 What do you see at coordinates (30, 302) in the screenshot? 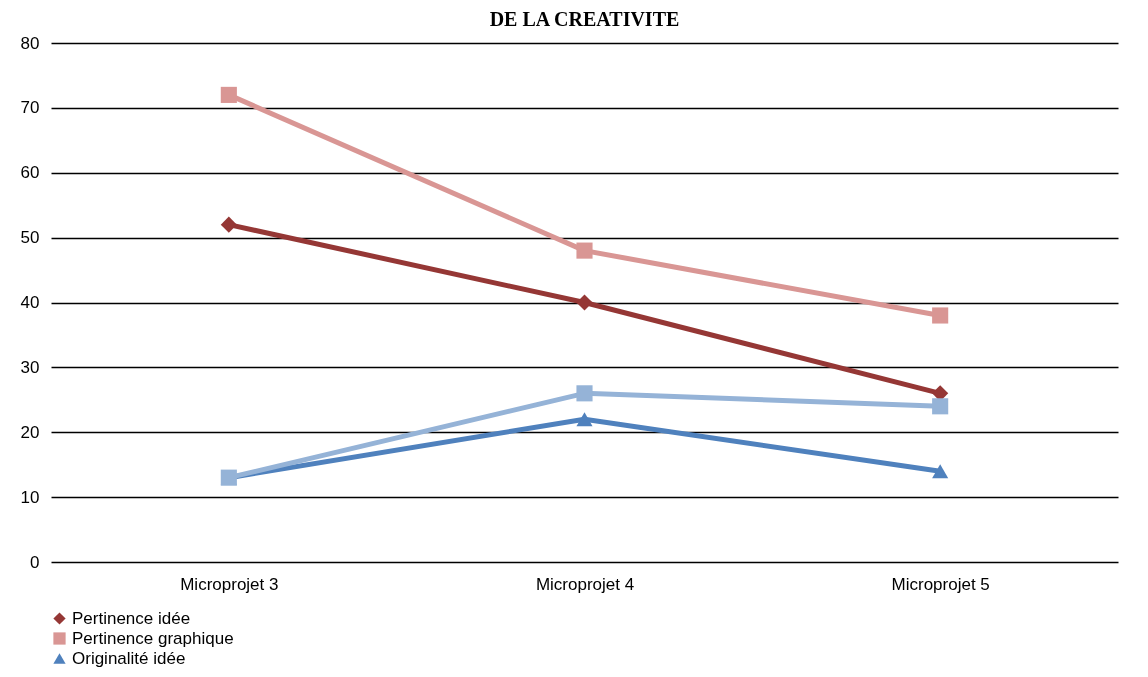
I see `y-tick-label: 40` at bounding box center [30, 302].